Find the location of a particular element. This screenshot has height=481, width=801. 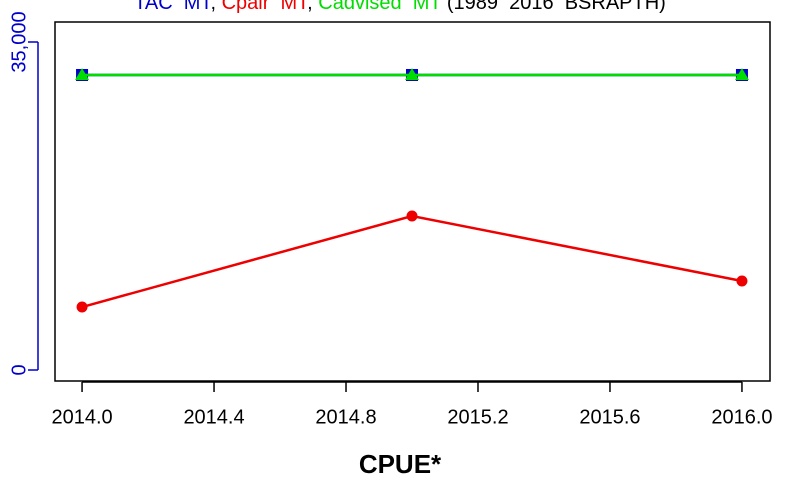

x-tick-label: 2015.6 is located at coordinates (609, 417).